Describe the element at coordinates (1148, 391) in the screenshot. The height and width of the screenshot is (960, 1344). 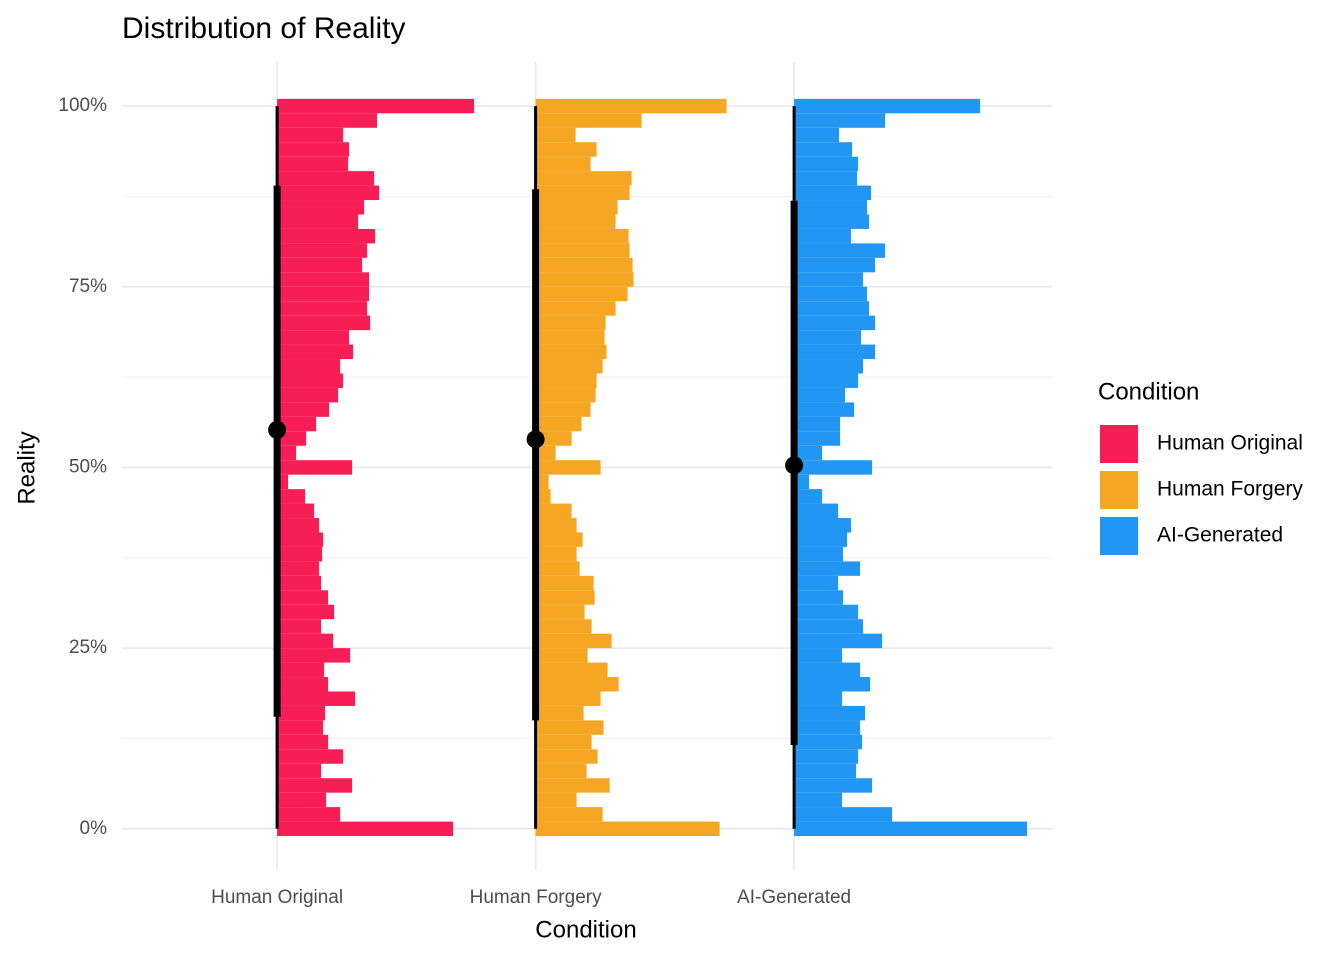
I see `legend-title: Condition` at that location.